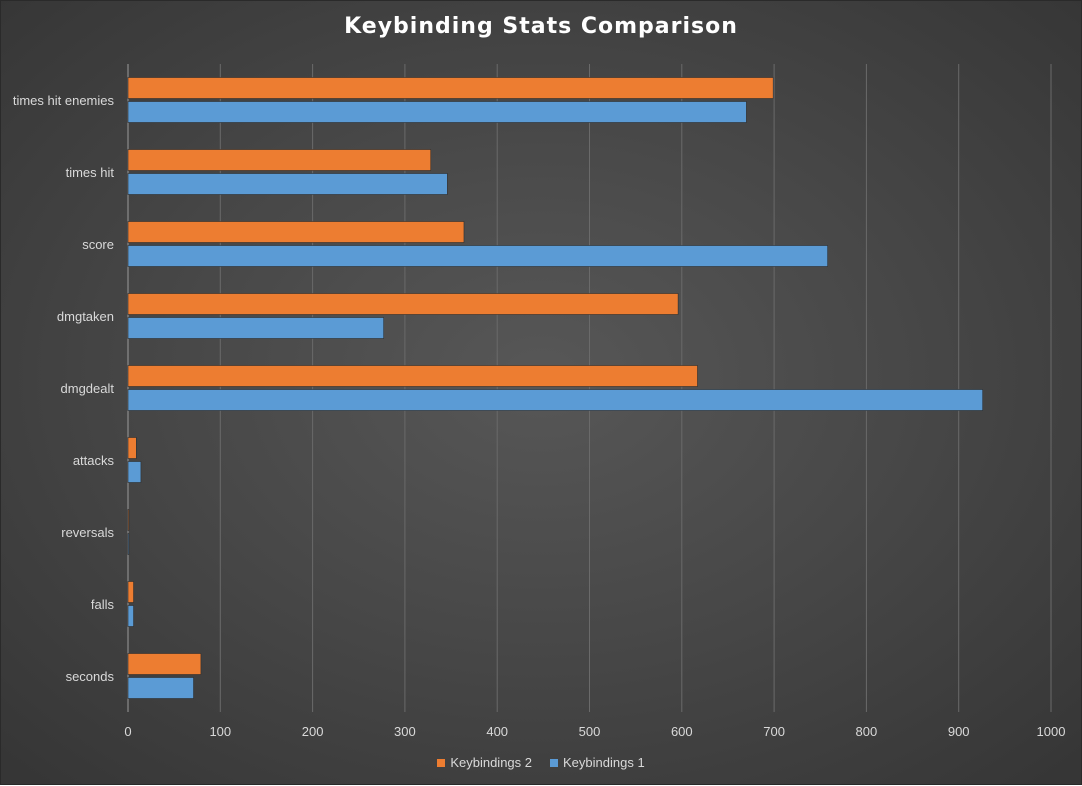 The height and width of the screenshot is (786, 1082). What do you see at coordinates (497, 731) in the screenshot?
I see `x-tick-label: 400` at bounding box center [497, 731].